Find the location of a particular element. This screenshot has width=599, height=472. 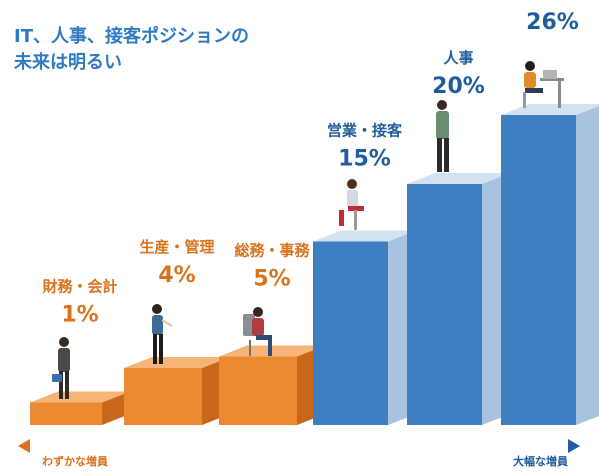

person-it-illustration is located at coordinates (543, 84).